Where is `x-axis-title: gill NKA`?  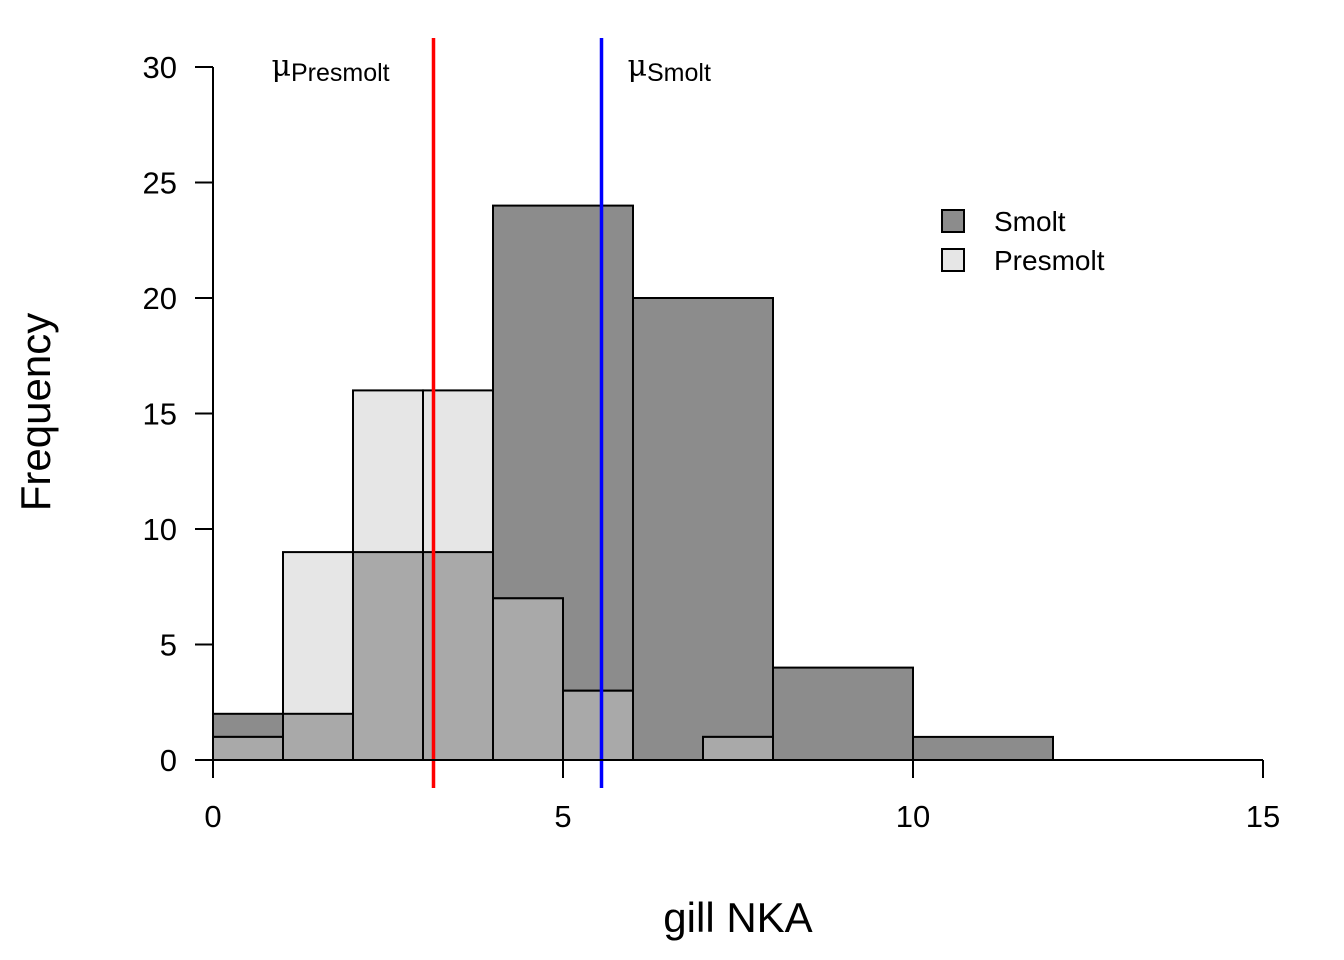 x-axis-title: gill NKA is located at coordinates (737, 917).